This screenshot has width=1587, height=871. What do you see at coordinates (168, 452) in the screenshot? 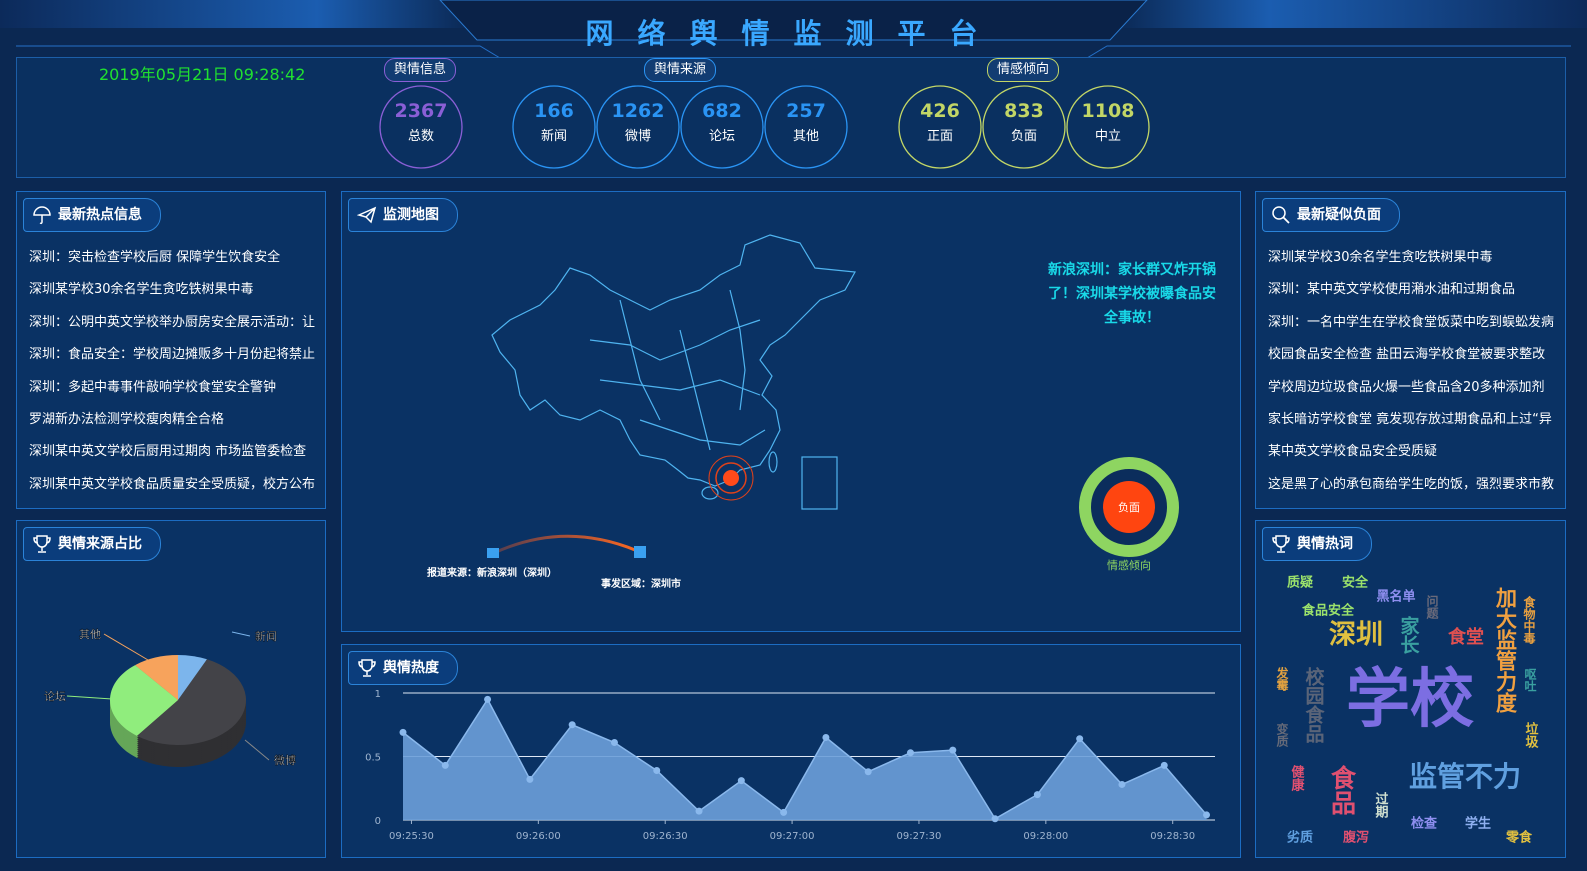
I see `news-item: 深圳某中英文学校后厨用过期肉 市场监管委检查` at bounding box center [168, 452].